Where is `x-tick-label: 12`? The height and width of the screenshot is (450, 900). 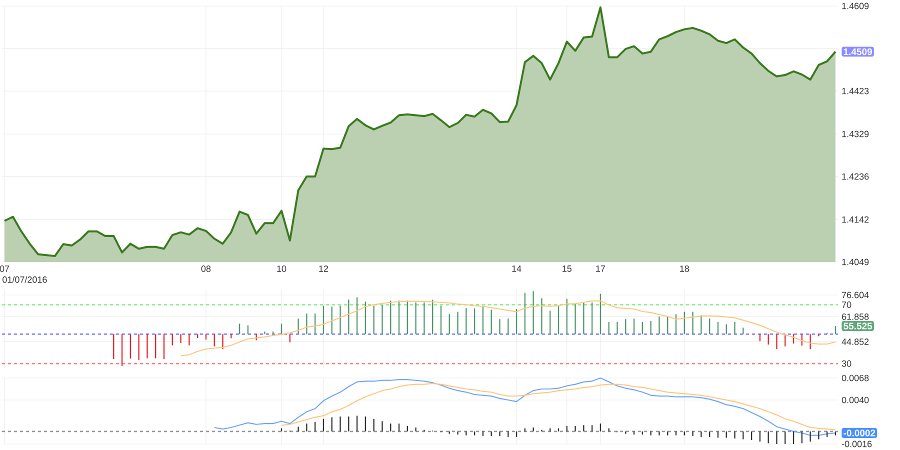
x-tick-label: 12 is located at coordinates (323, 269).